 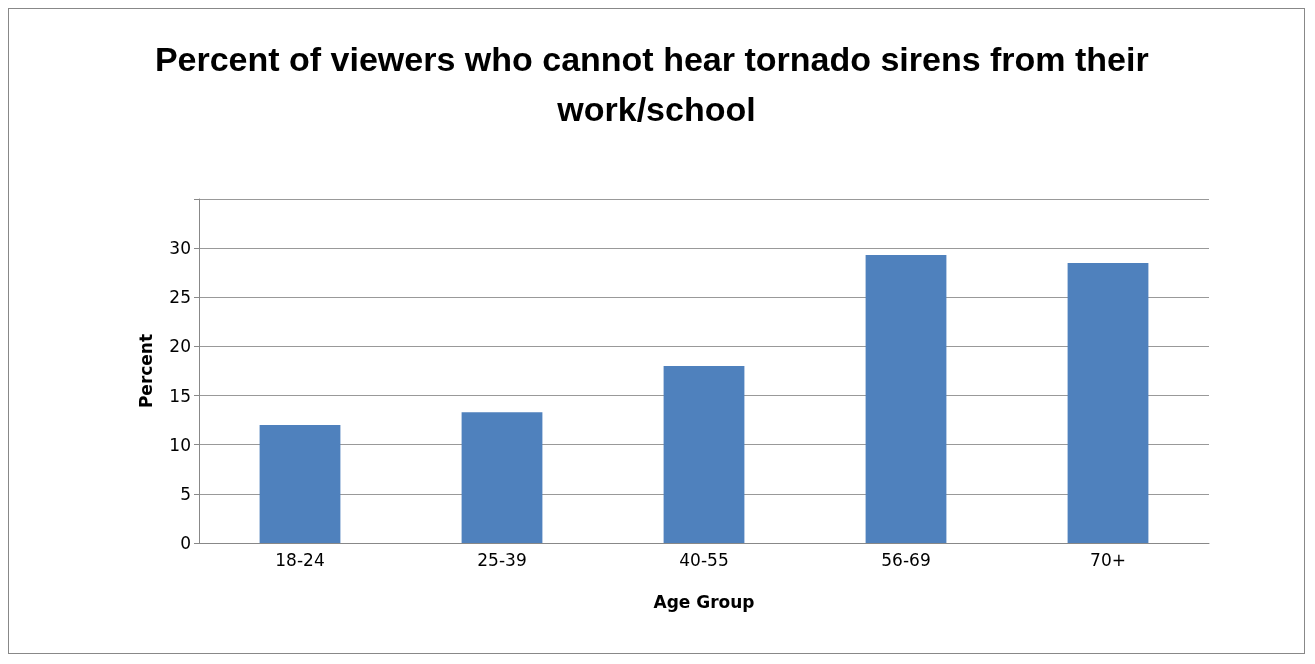 What do you see at coordinates (300, 559) in the screenshot?
I see `x-tick-label: 18-24` at bounding box center [300, 559].